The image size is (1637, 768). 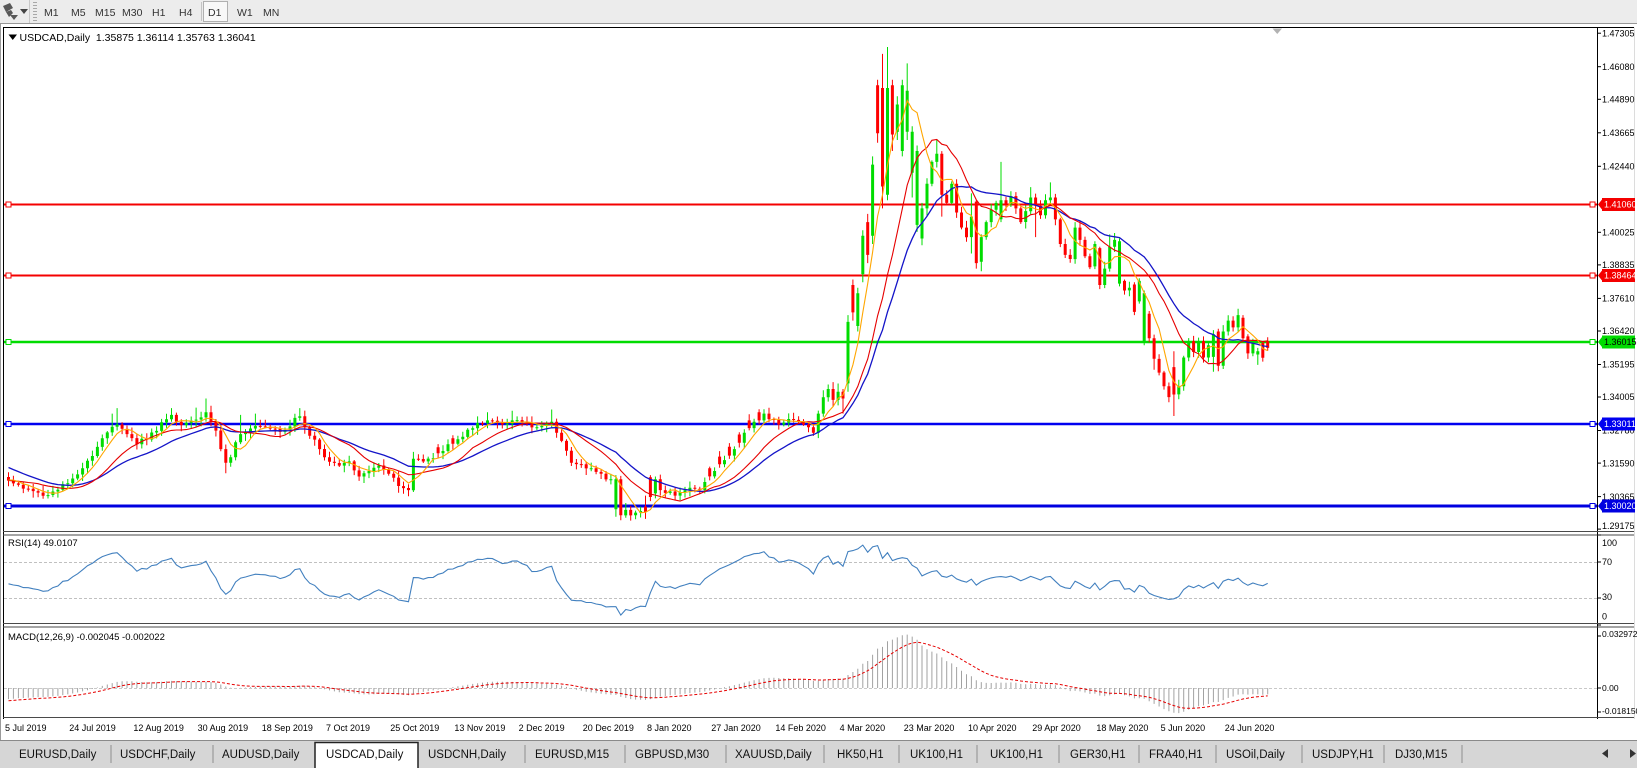 What do you see at coordinates (1176, 755) in the screenshot?
I see `svg-text: FRA40,H1` at bounding box center [1176, 755].